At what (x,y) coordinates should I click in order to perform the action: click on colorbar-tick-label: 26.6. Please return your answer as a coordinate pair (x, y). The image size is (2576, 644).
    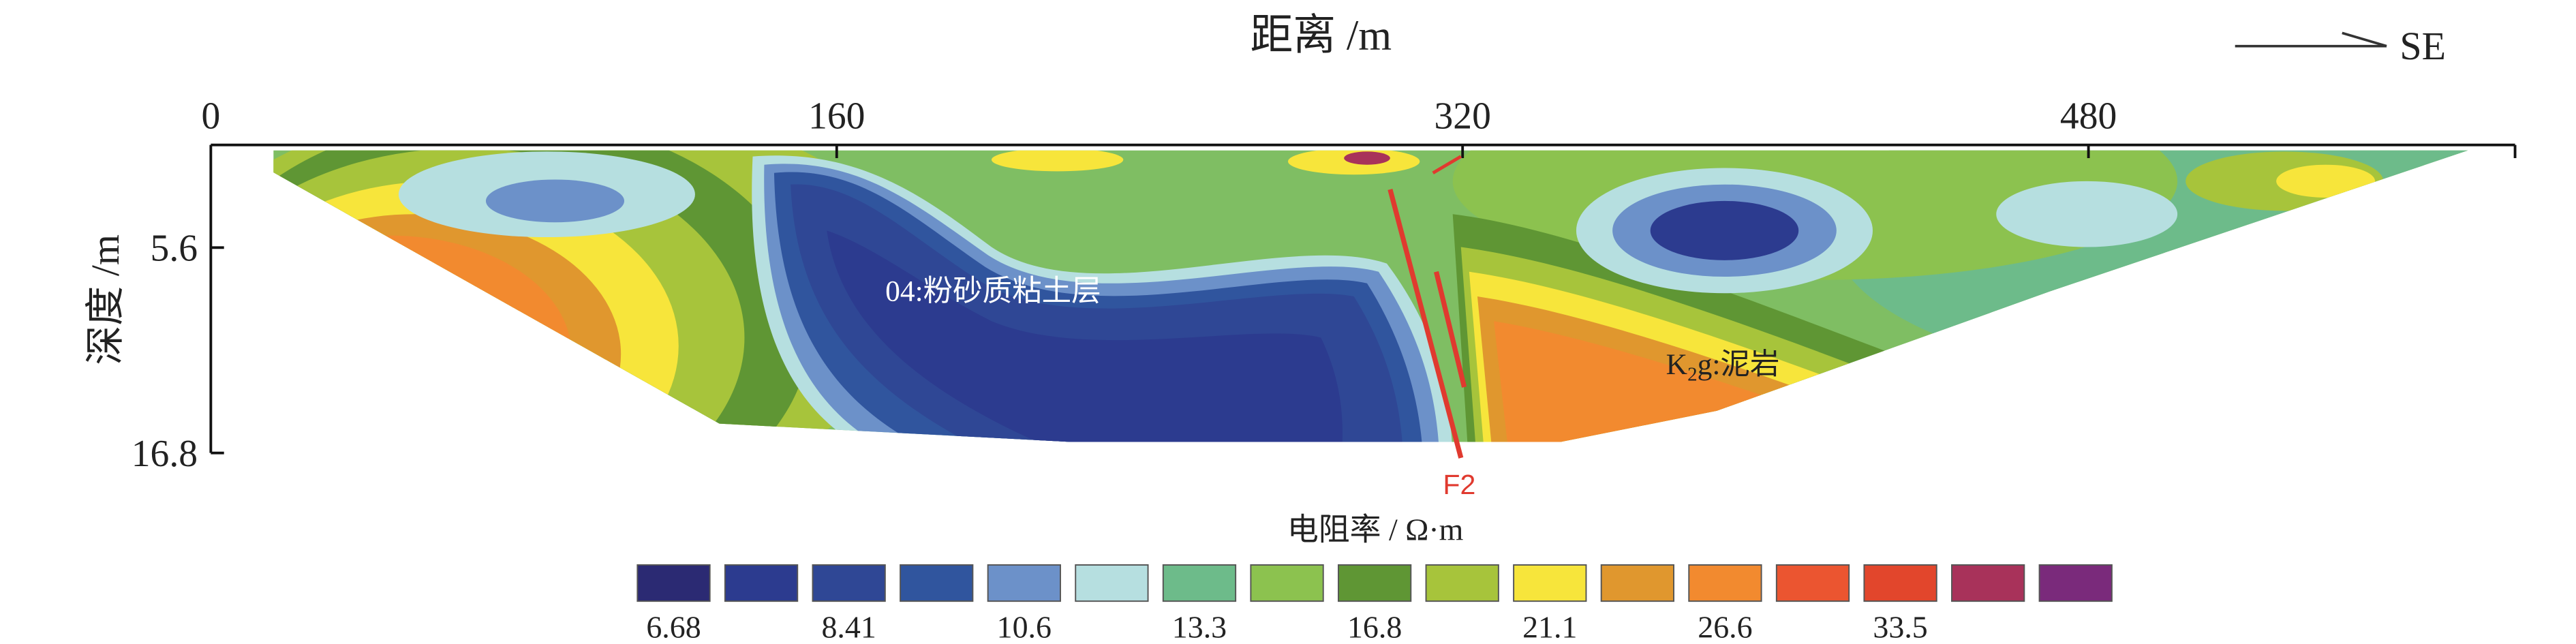
    Looking at the image, I should click on (1725, 626).